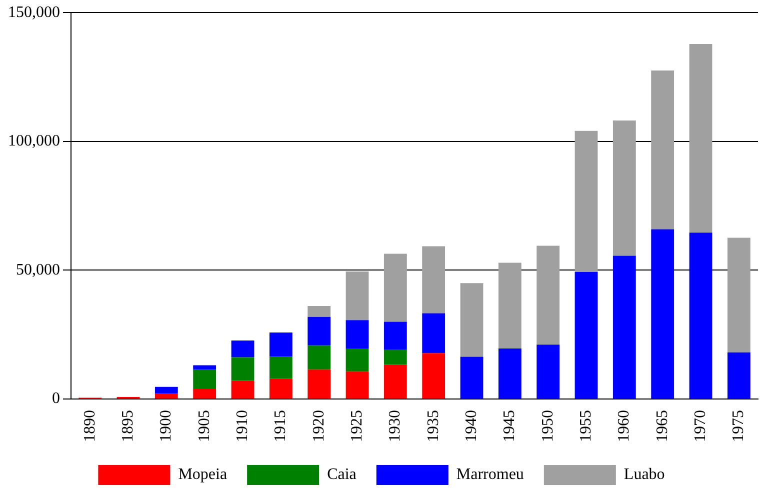 The width and height of the screenshot is (768, 500). What do you see at coordinates (204, 426) in the screenshot?
I see `x-tick-label: 1905` at bounding box center [204, 426].